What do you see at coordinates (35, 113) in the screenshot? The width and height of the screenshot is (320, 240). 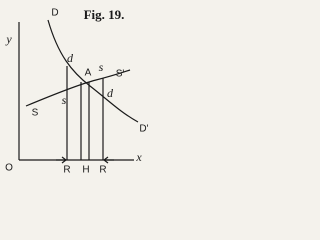 I see `supply-start-label: S` at bounding box center [35, 113].